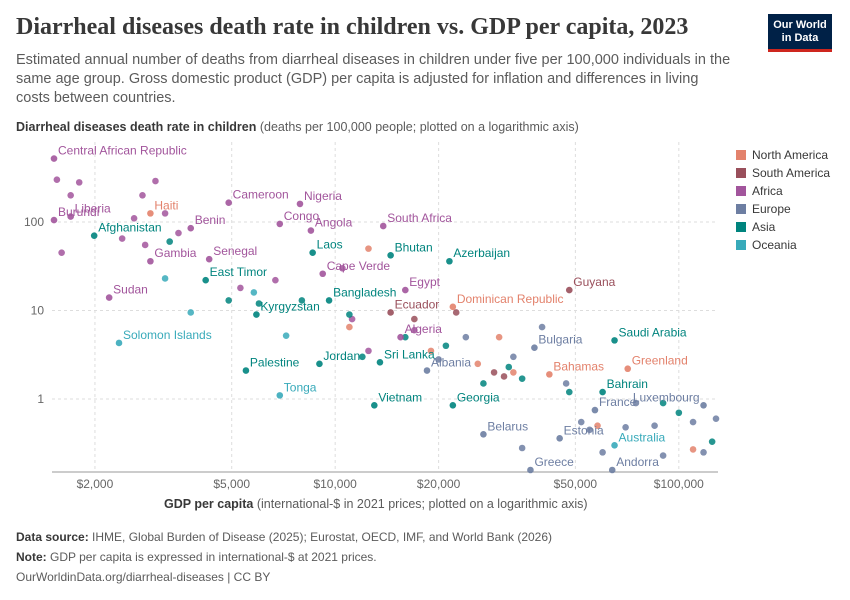  Describe the element at coordinates (783, 173) in the screenshot. I see `legend-item: South America` at that location.